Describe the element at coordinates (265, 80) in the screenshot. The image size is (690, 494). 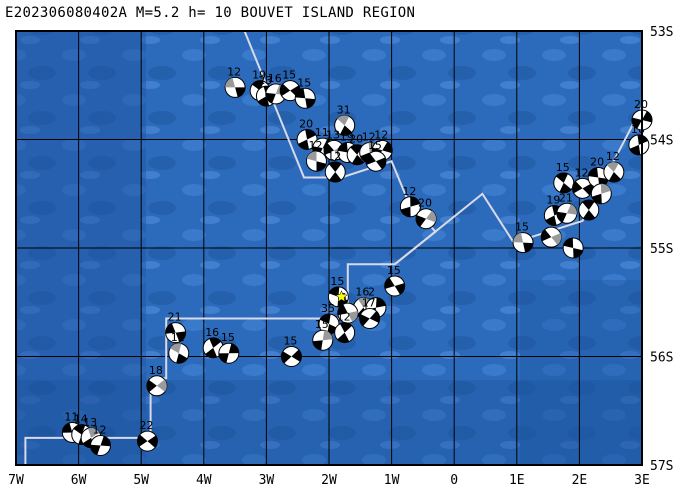
I see `depth-label: 23` at that location.